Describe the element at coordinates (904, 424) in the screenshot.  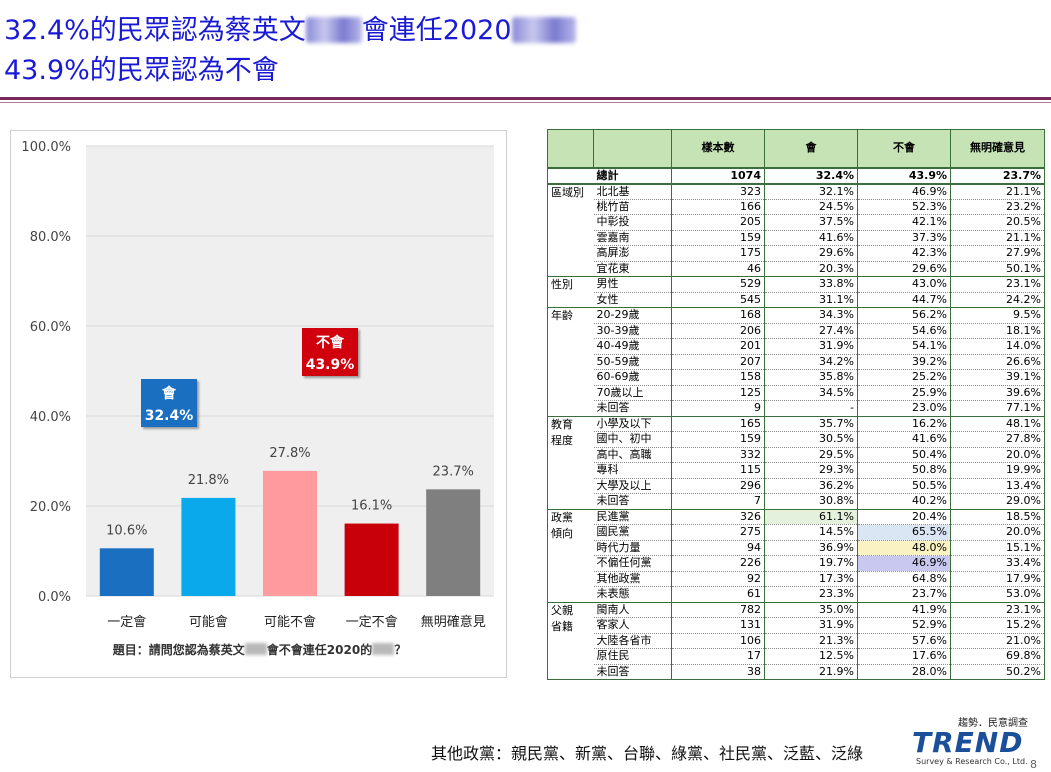
I see `table-cell: 16.2%` at that location.